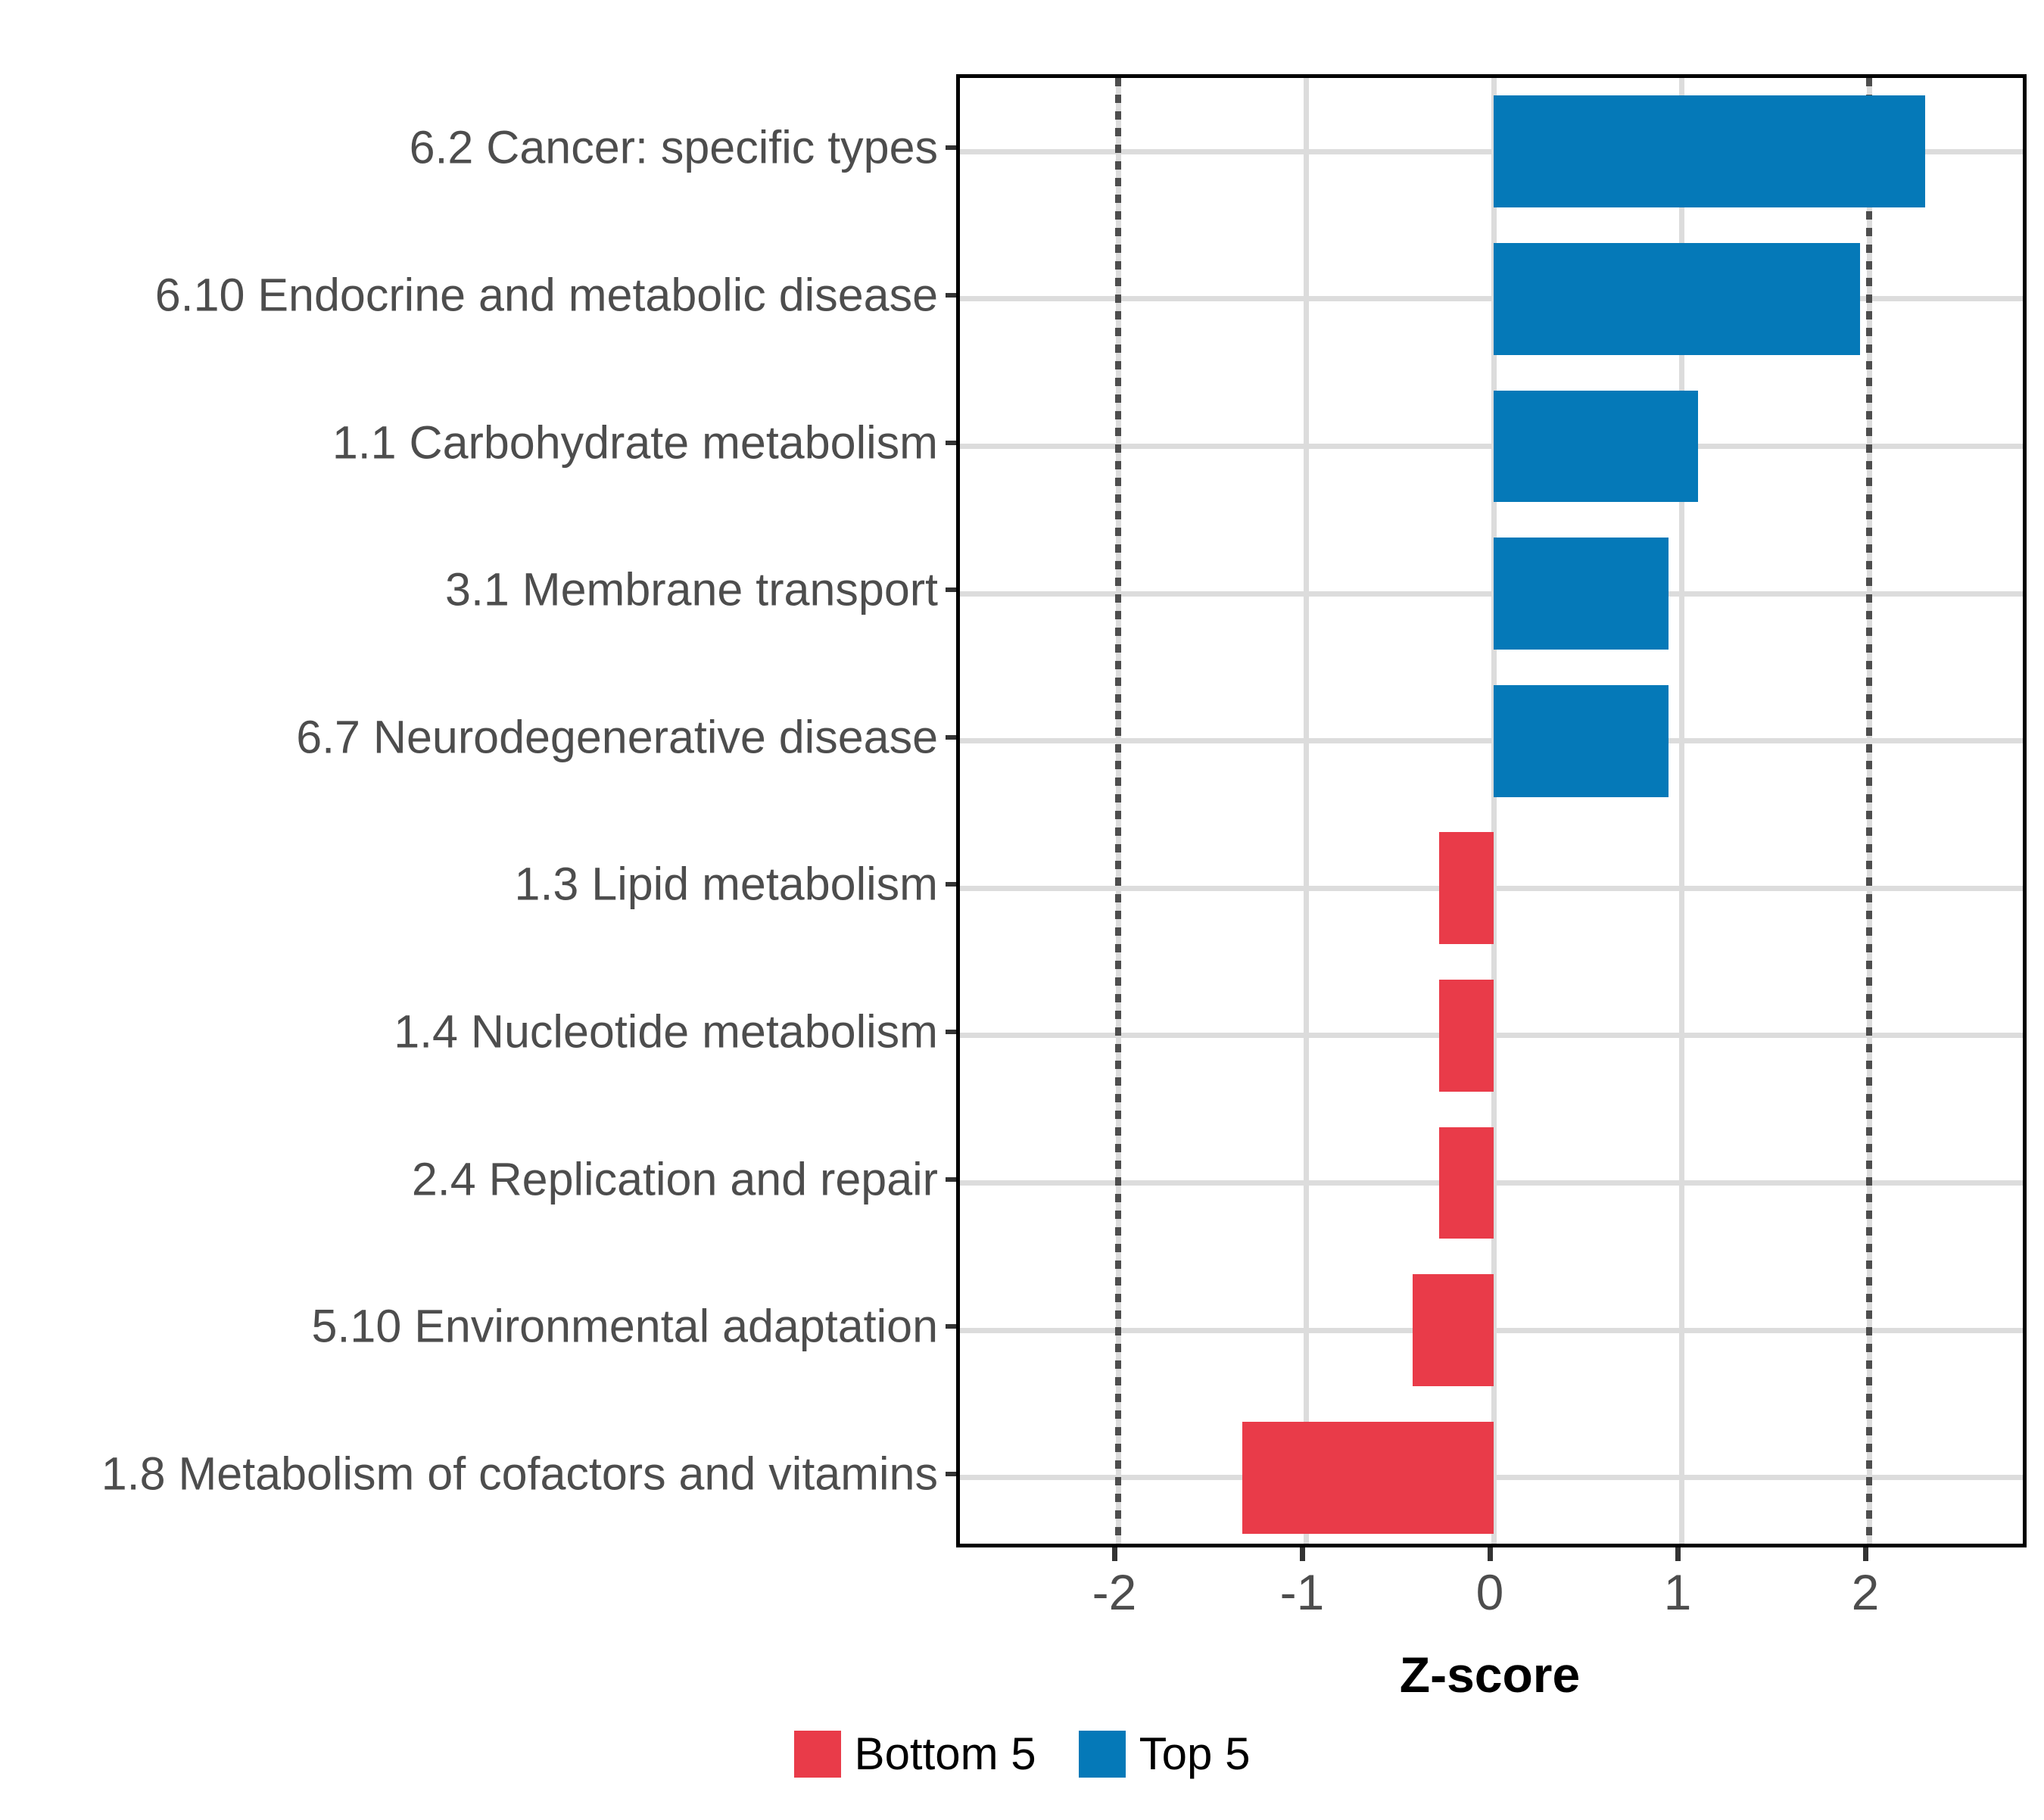  I want to click on x-tick-label: 0, so click(1489, 1592).